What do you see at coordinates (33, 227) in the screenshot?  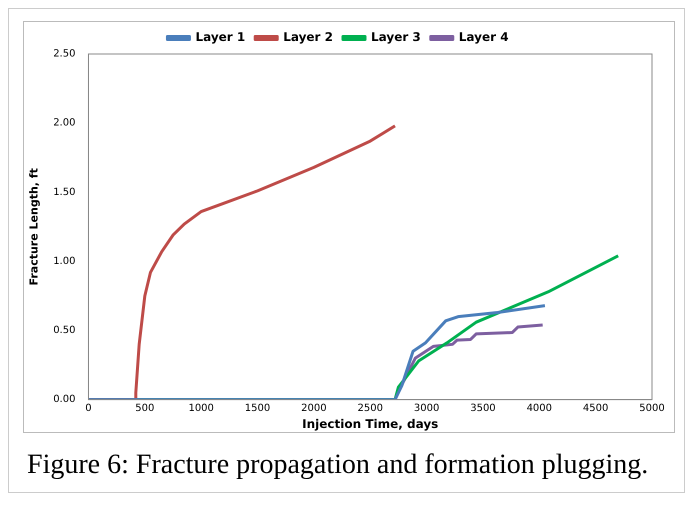 I see `y-axis-title: Fracture Length, ft` at bounding box center [33, 227].